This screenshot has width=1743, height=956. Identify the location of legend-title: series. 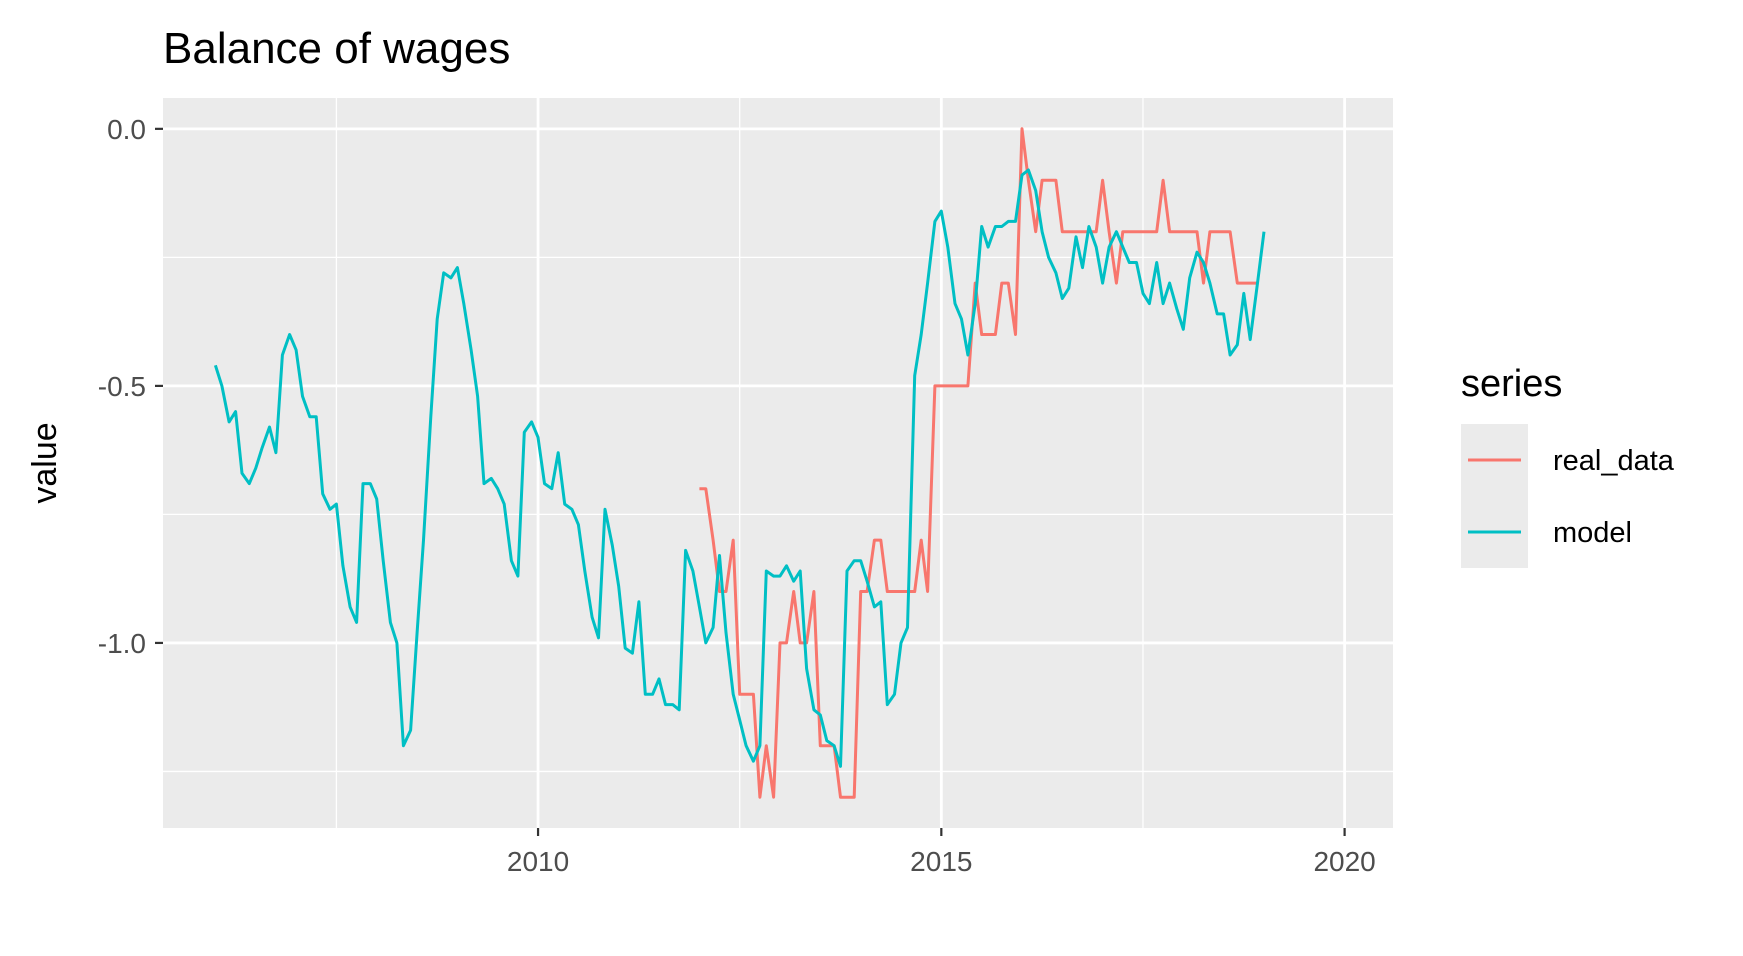
(1511, 384).